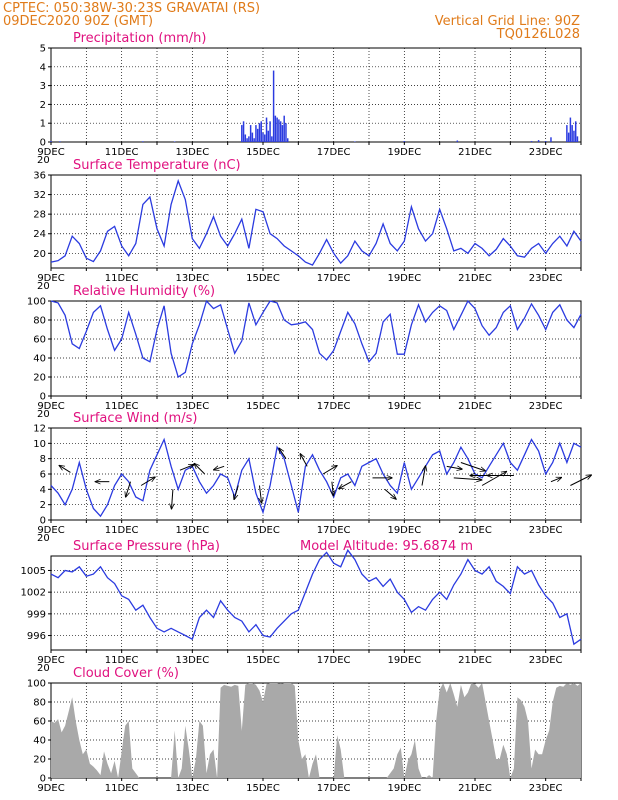  I want to click on precip-xtick-label: 17DEC, so click(334, 152).